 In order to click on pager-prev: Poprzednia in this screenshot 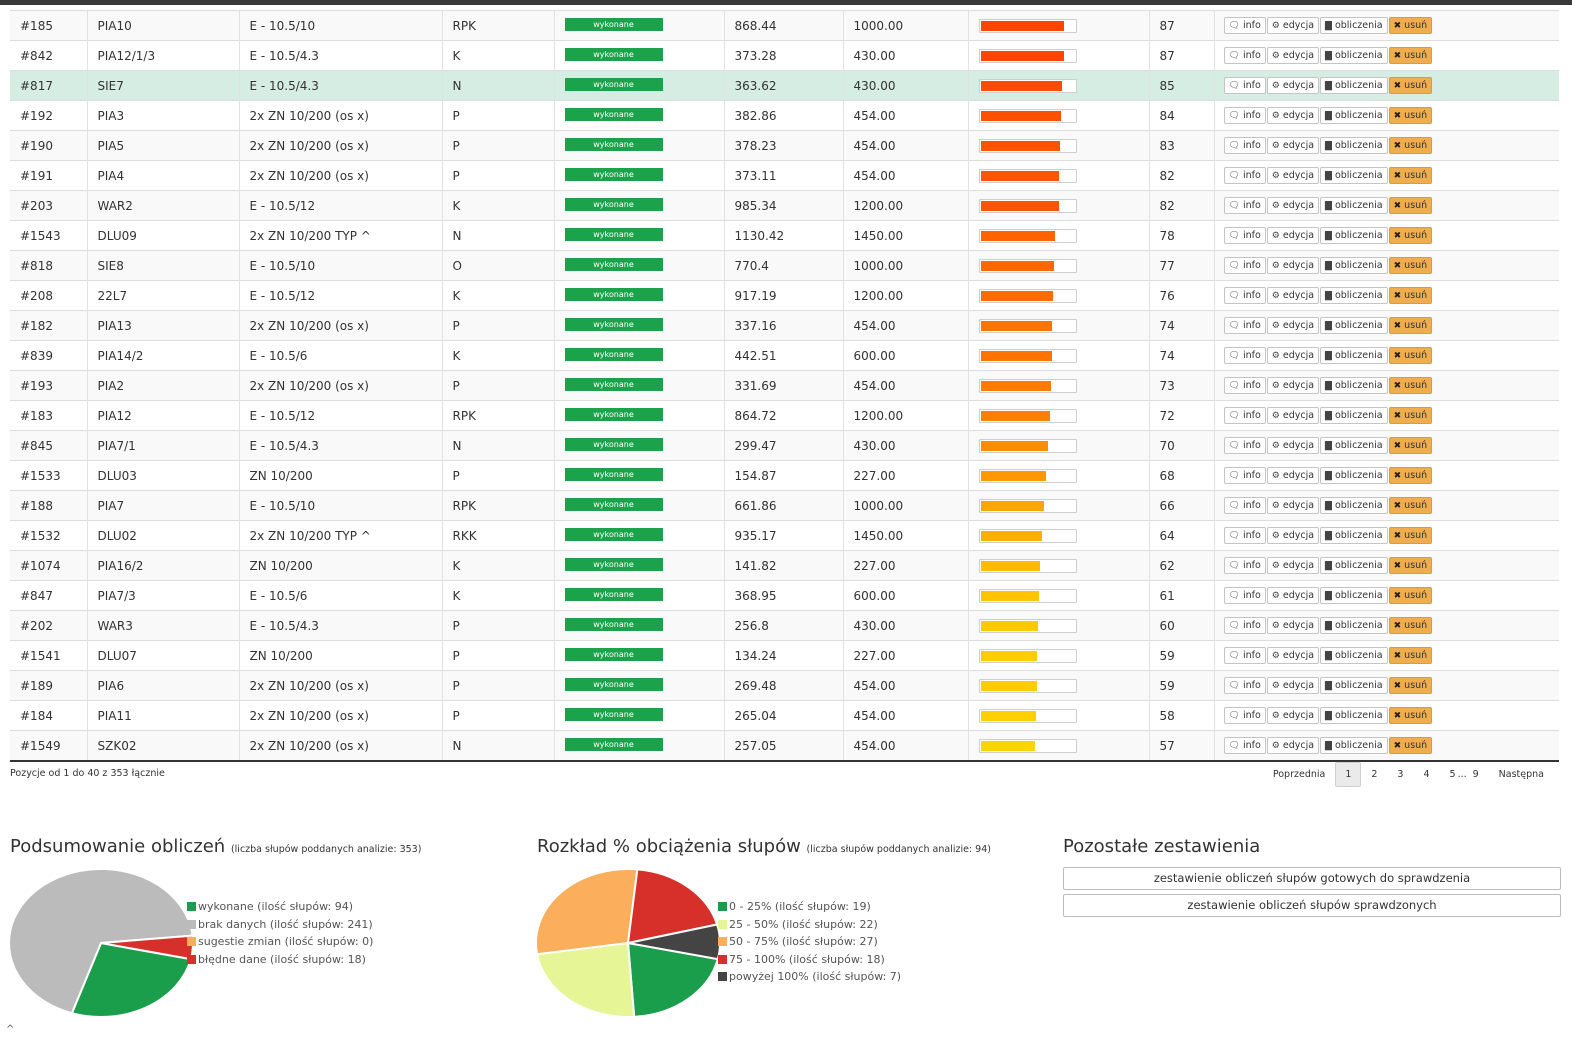, I will do `click(1299, 774)`.